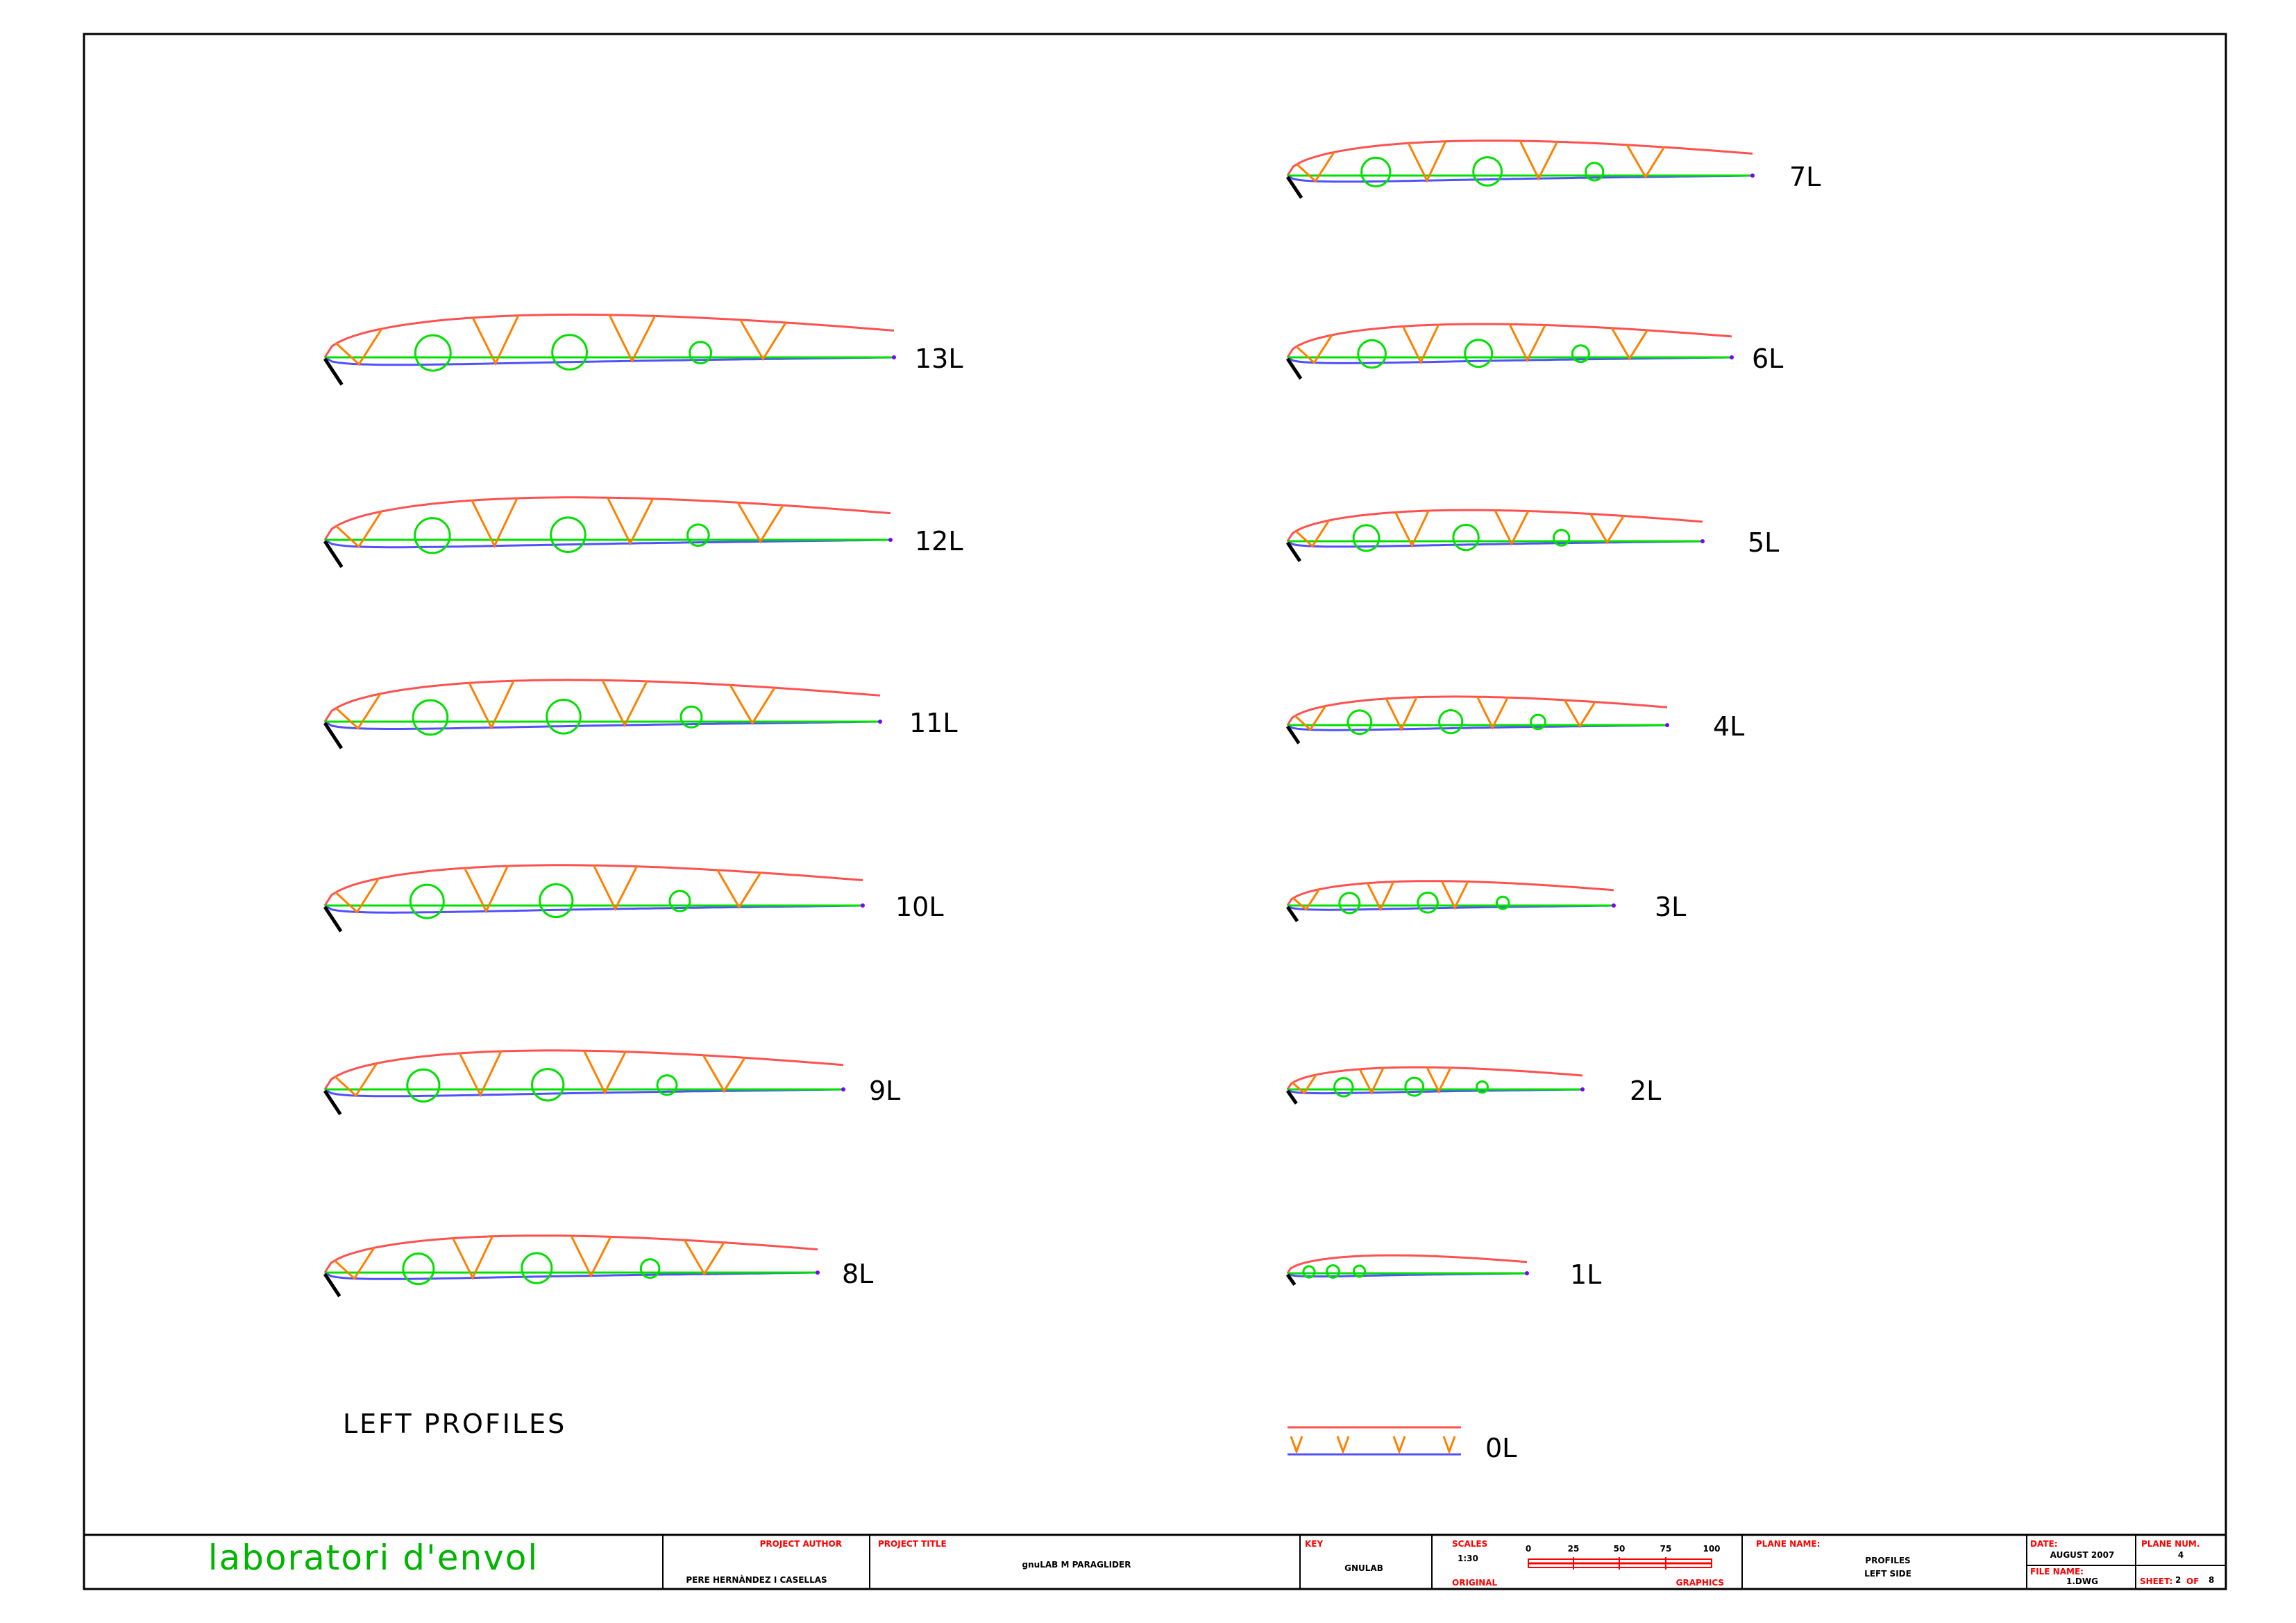  I want to click on scale-tick-100: 100, so click(1711, 1549).